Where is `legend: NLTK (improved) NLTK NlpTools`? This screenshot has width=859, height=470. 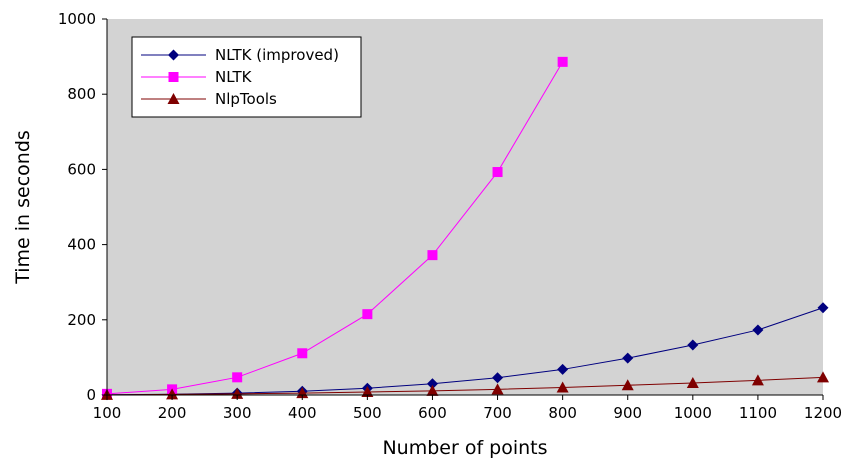
legend: NLTK (improved) NLTK NlpTools is located at coordinates (246, 77).